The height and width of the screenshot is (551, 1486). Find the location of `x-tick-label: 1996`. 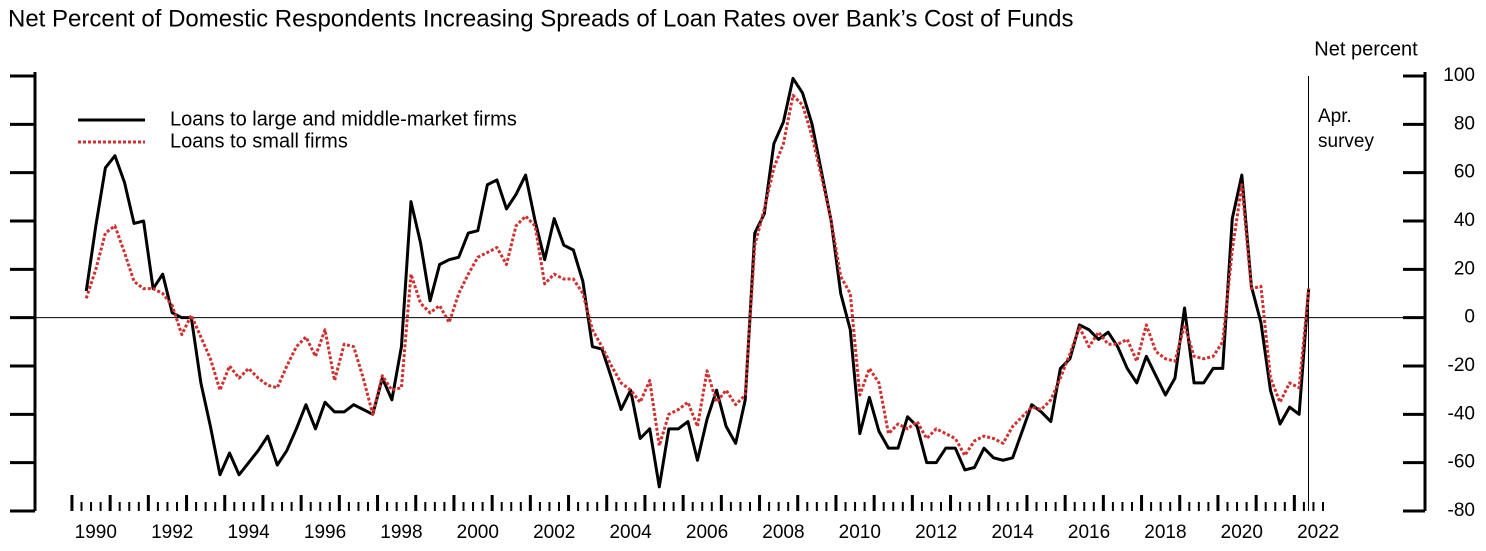

x-tick-label: 1996 is located at coordinates (325, 532).